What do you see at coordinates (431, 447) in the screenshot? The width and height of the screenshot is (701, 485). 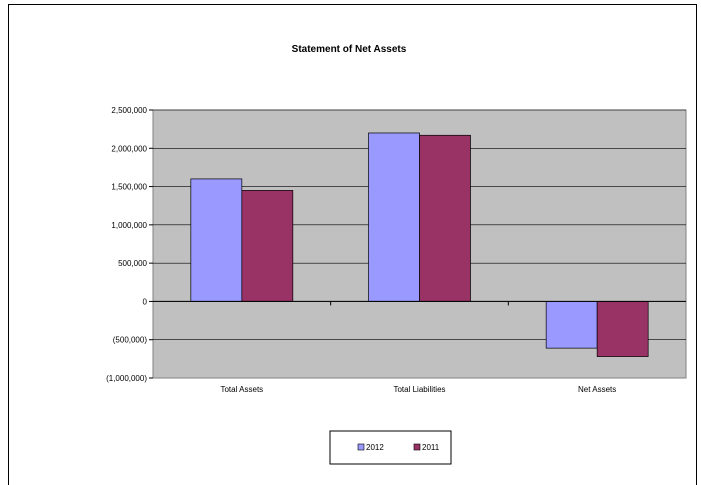 I see `legend-label: 2011` at bounding box center [431, 447].